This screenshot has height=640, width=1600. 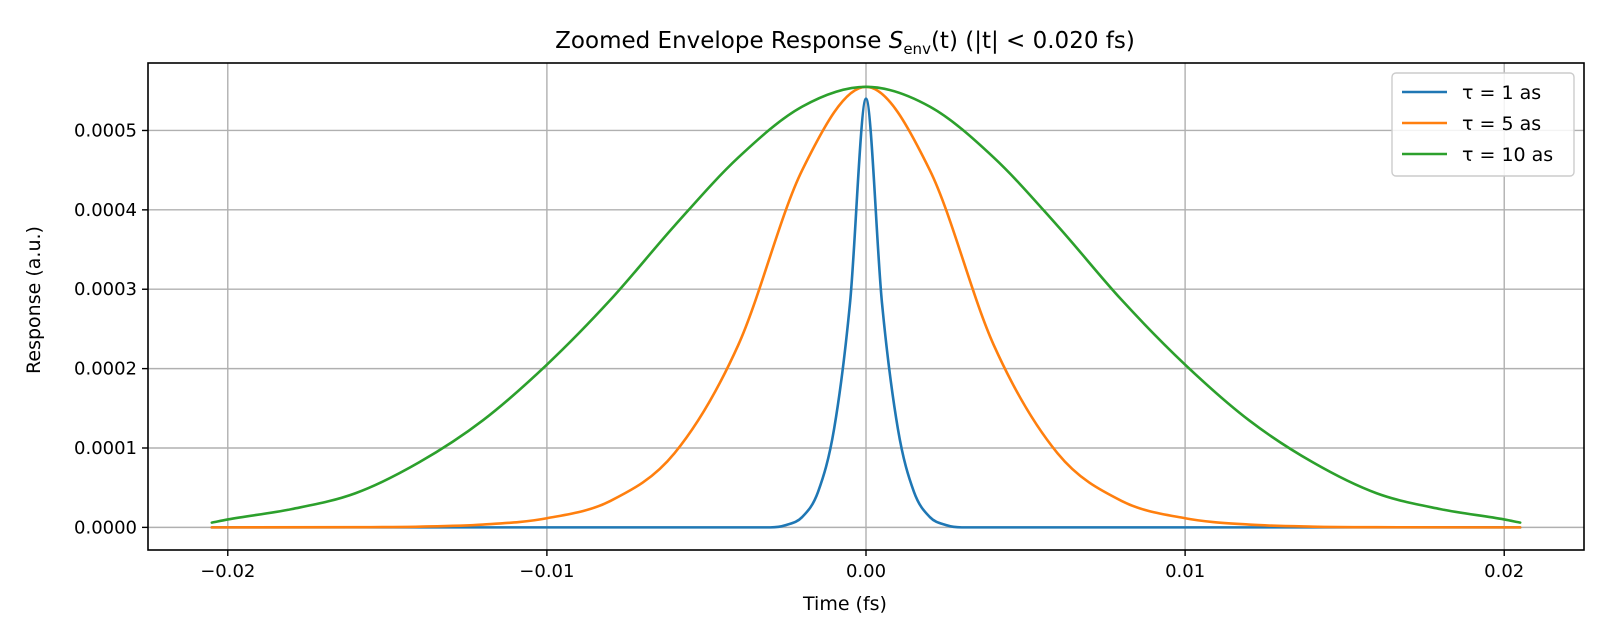 I want to click on legend-label: τ = 1 as, so click(x=1501, y=93).